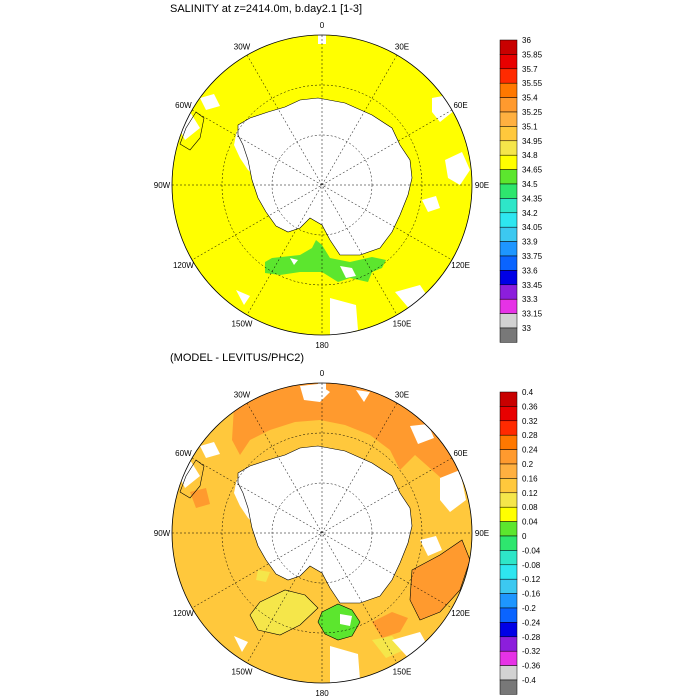 The image size is (700, 700). I want to click on colorbar-label: 33.75, so click(532, 256).